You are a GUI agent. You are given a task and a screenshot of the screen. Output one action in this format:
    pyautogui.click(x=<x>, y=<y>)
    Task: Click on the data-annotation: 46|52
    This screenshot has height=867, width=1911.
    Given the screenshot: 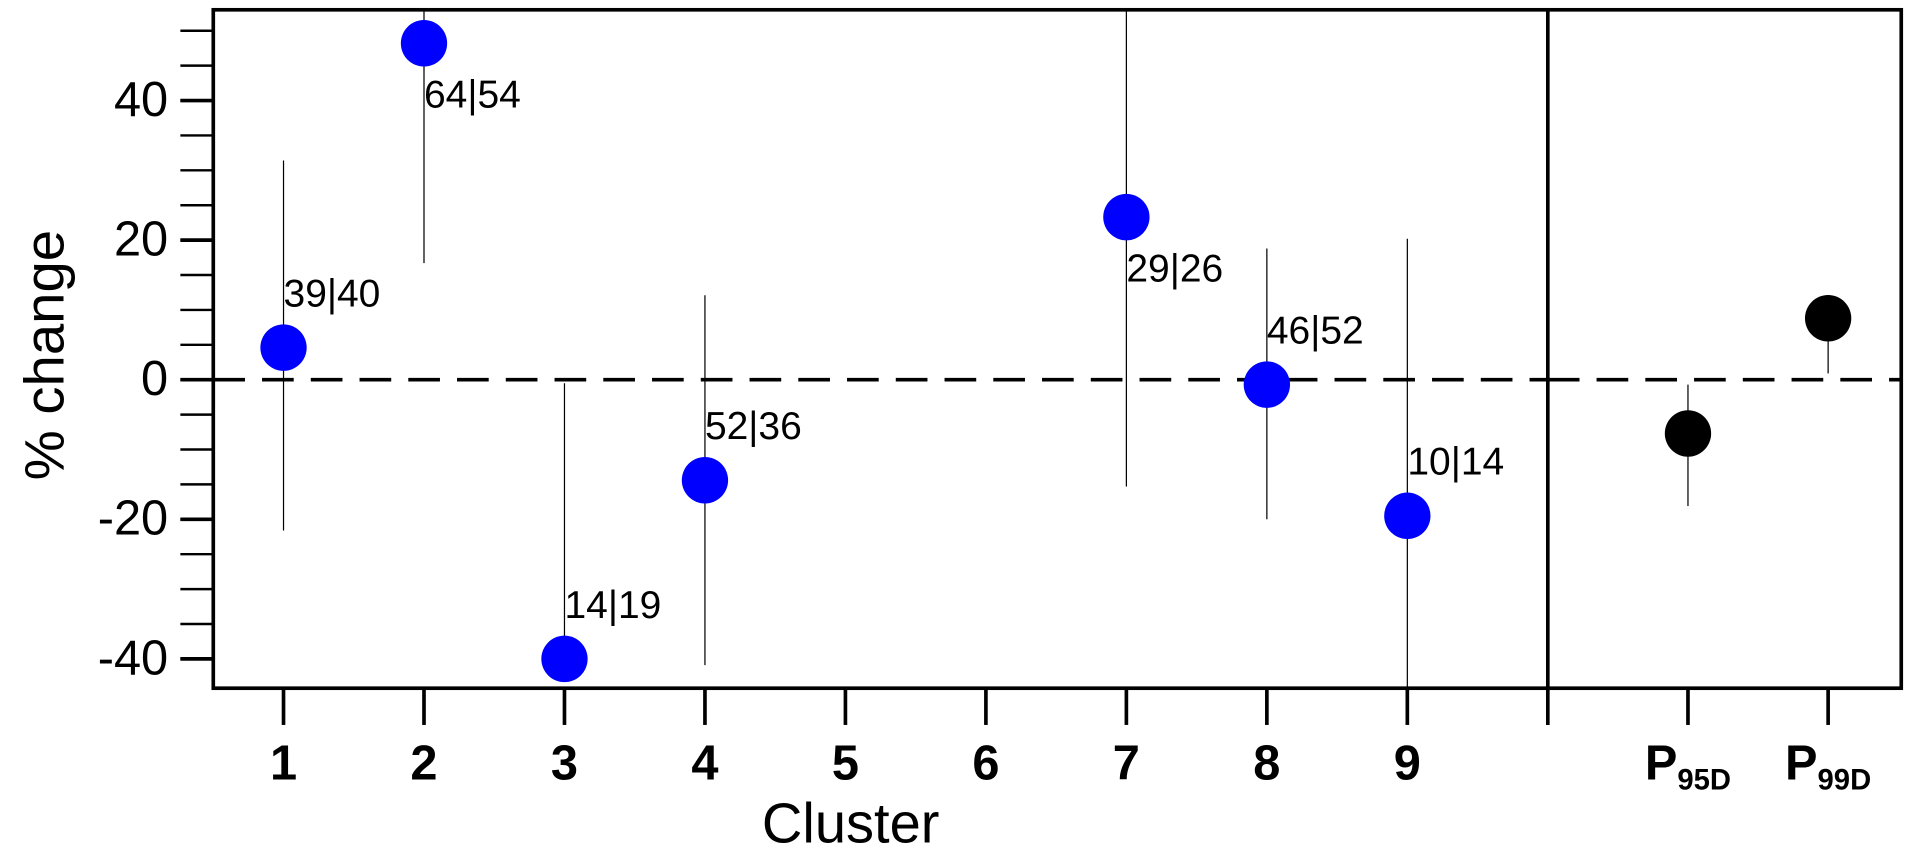 What is the action you would take?
    pyautogui.click(x=1315, y=330)
    